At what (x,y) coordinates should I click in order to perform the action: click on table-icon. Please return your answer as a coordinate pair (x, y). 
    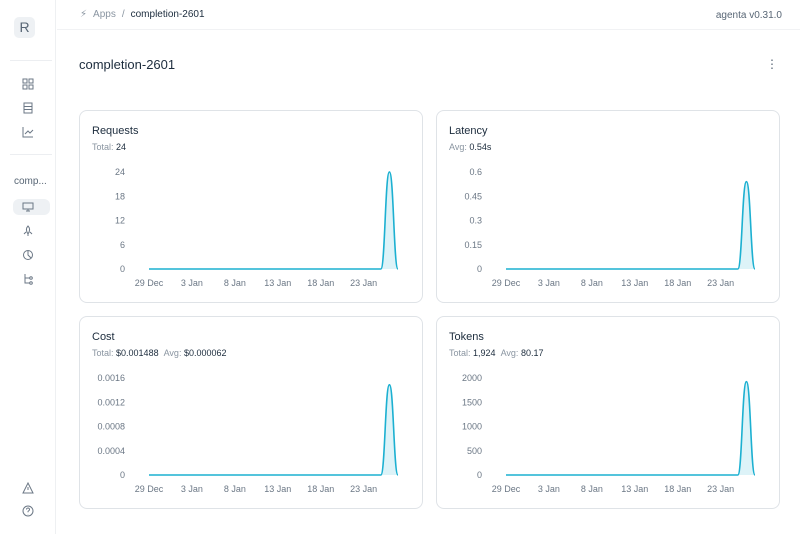
    Looking at the image, I should click on (28, 108).